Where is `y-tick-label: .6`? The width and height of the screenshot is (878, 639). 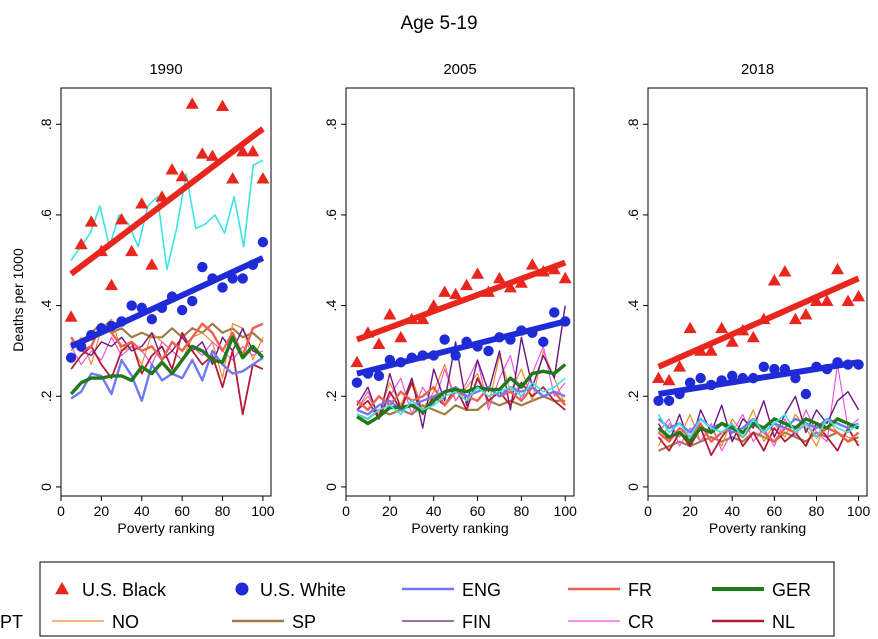
y-tick-label: .6 is located at coordinates (46, 215).